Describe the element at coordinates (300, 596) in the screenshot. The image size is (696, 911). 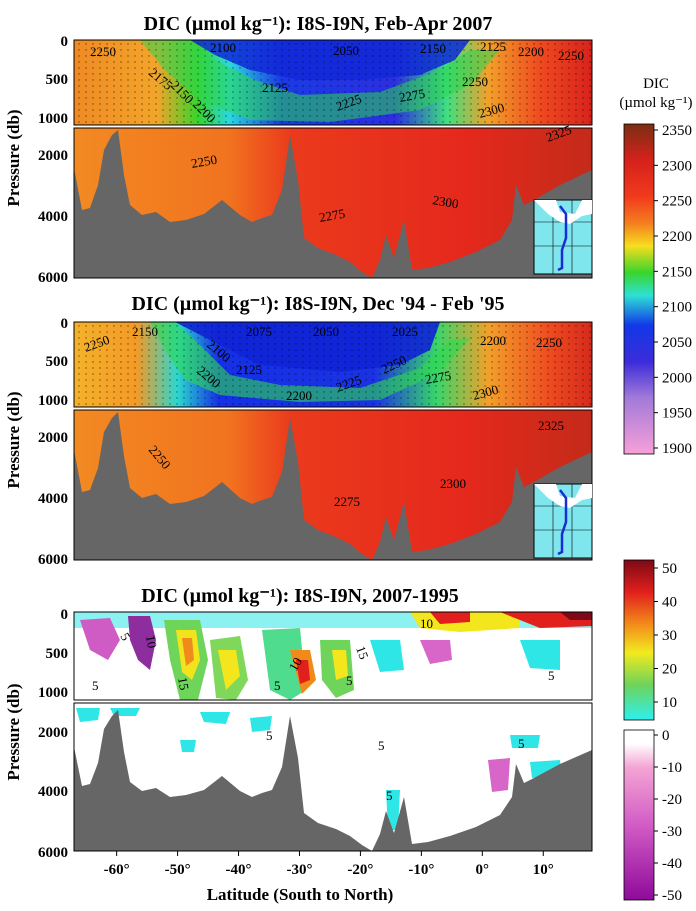
I see `panel-3-title: DIC (µmol kg⁻¹): I8S-I9N, 2007-1995` at that location.